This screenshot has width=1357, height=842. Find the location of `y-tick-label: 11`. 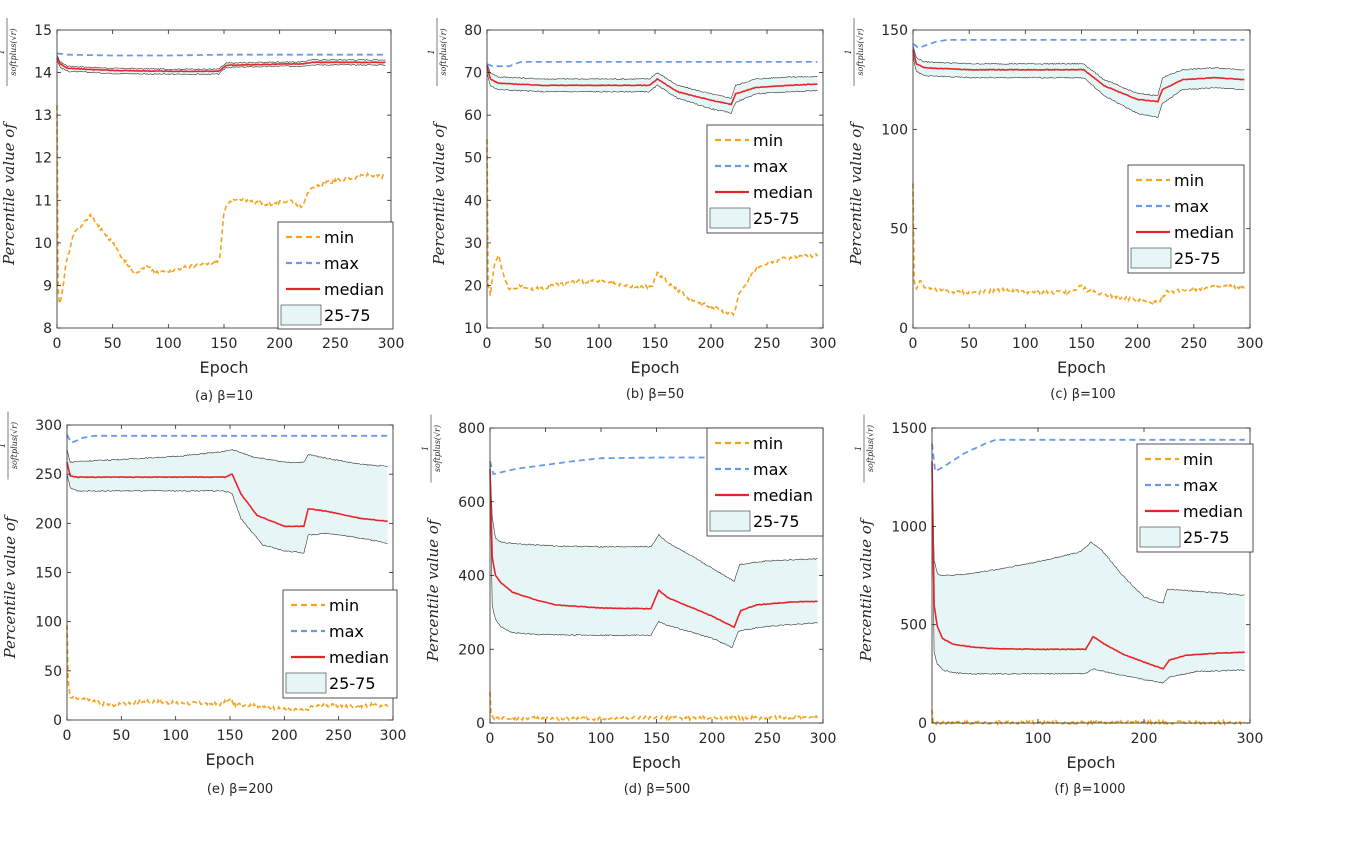

y-tick-label: 11 is located at coordinates (43, 201).